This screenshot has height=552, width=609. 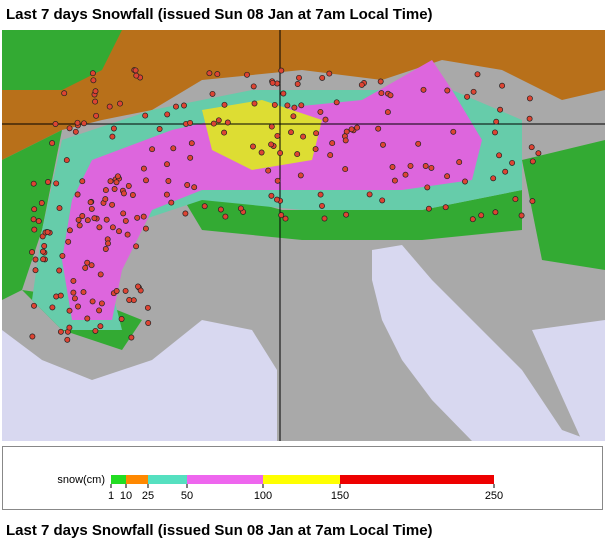 I want to click on sea, so click(x=482, y=343).